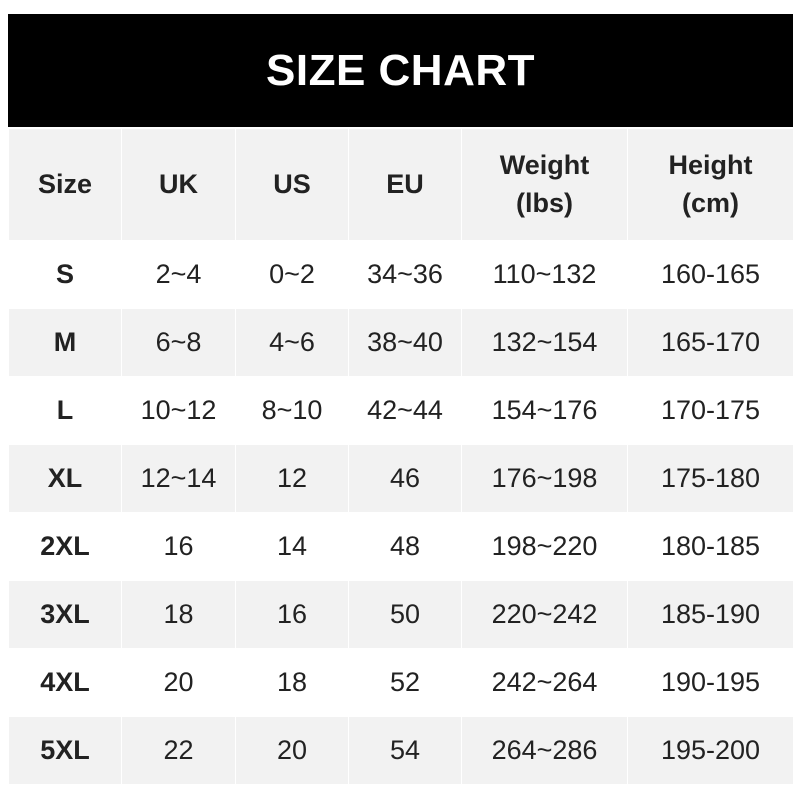  I want to click on cell-uk: 18, so click(178, 614).